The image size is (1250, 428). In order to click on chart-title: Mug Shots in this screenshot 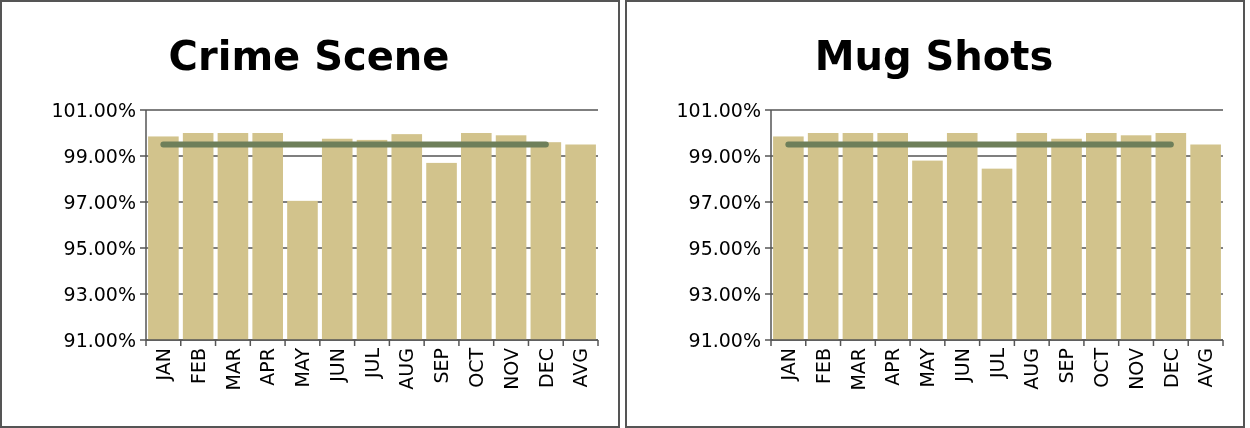, I will do `click(934, 56)`.